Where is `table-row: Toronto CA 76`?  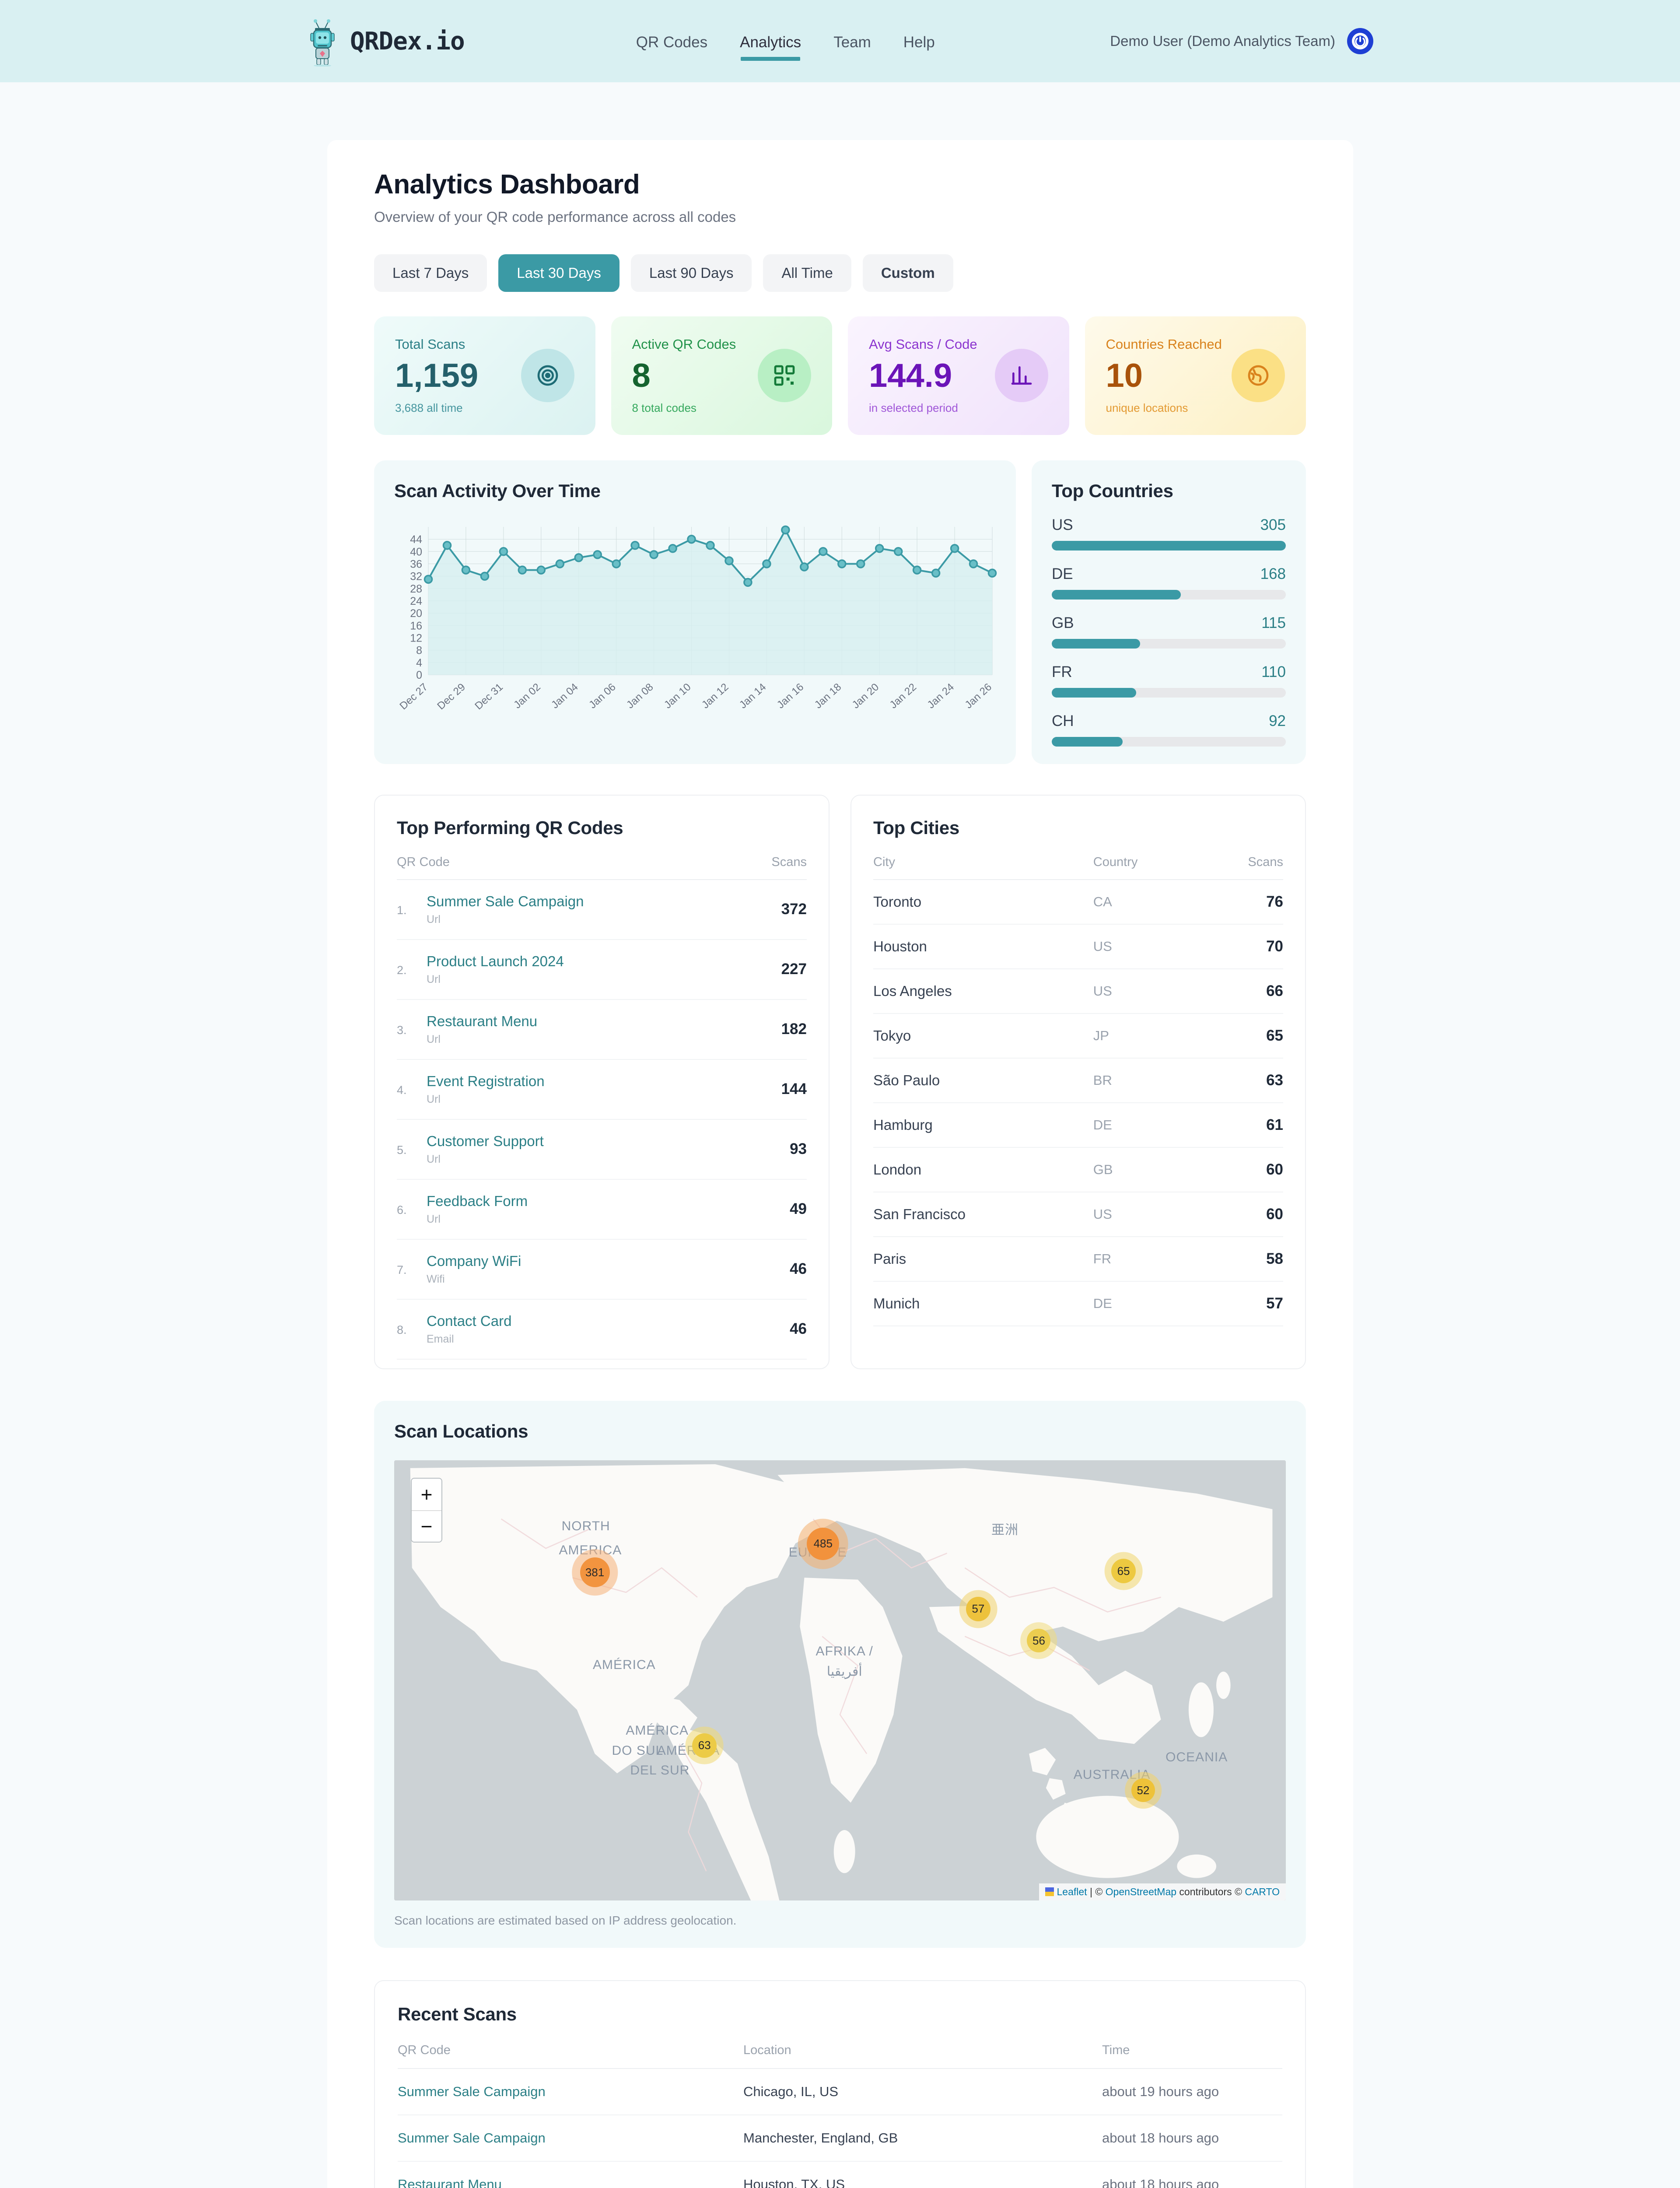 table-row: Toronto CA 76 is located at coordinates (1078, 902).